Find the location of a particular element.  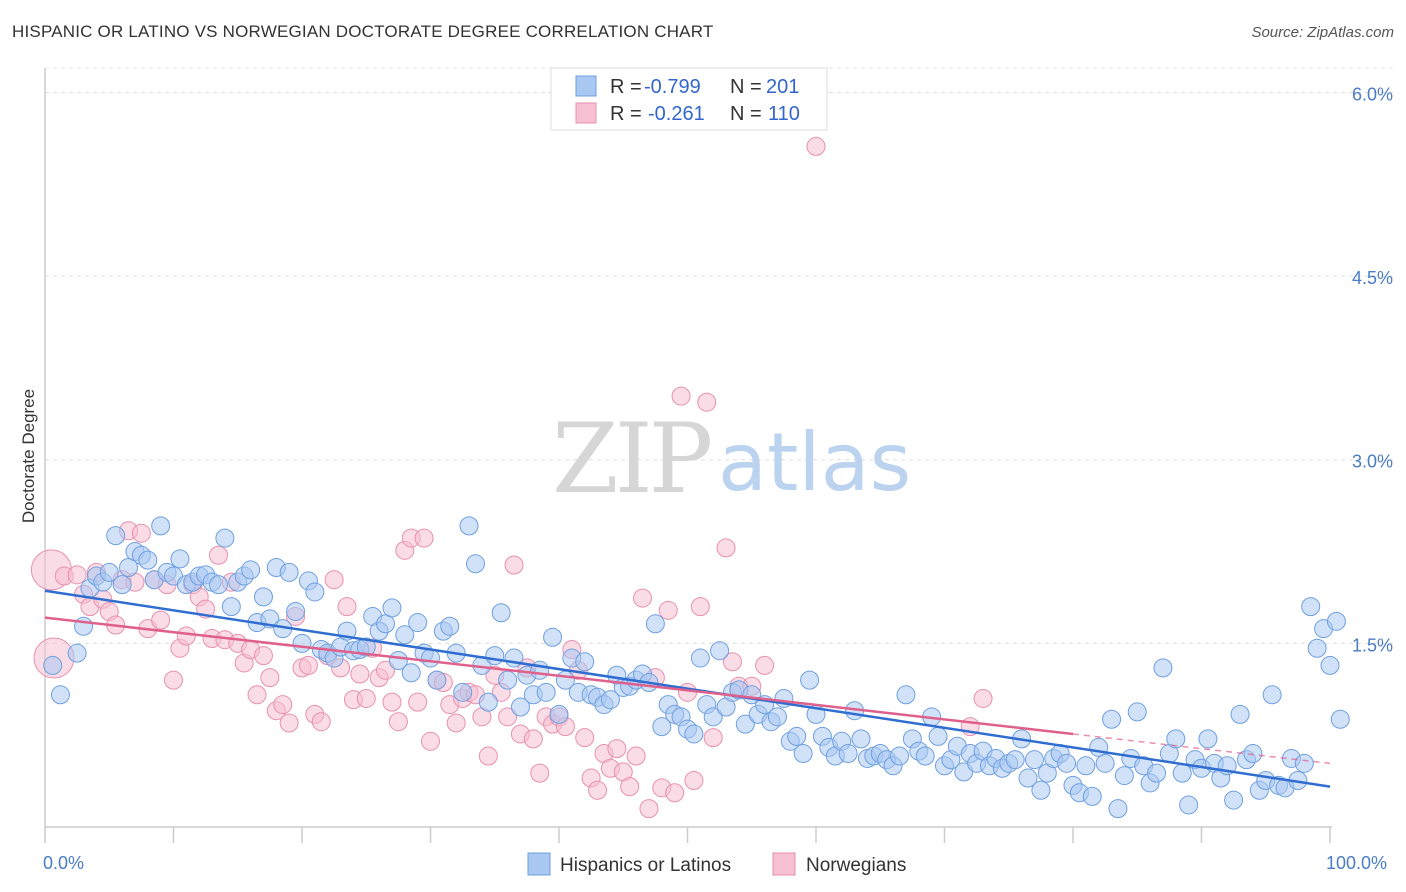

x-tick-label-min: 0.0% is located at coordinates (63, 863).